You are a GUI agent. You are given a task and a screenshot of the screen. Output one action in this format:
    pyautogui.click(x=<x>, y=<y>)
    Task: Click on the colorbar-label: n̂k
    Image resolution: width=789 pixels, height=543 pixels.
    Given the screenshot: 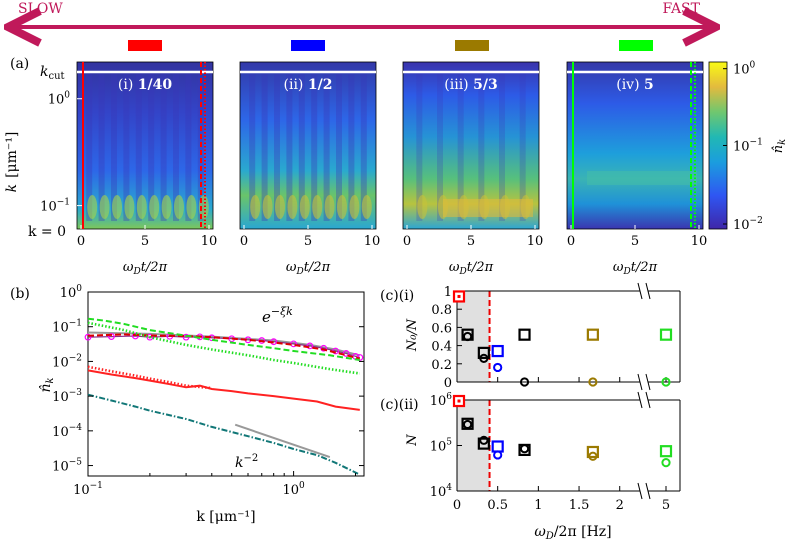 What is the action you would take?
    pyautogui.click(x=779, y=146)
    